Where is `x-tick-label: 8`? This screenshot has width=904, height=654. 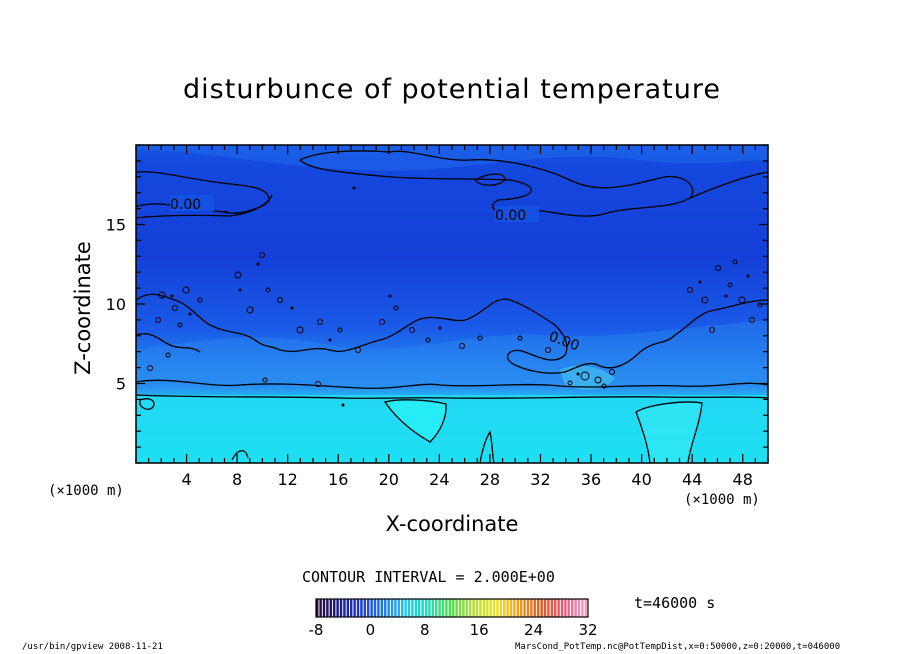
x-tick-label: 8 is located at coordinates (237, 479).